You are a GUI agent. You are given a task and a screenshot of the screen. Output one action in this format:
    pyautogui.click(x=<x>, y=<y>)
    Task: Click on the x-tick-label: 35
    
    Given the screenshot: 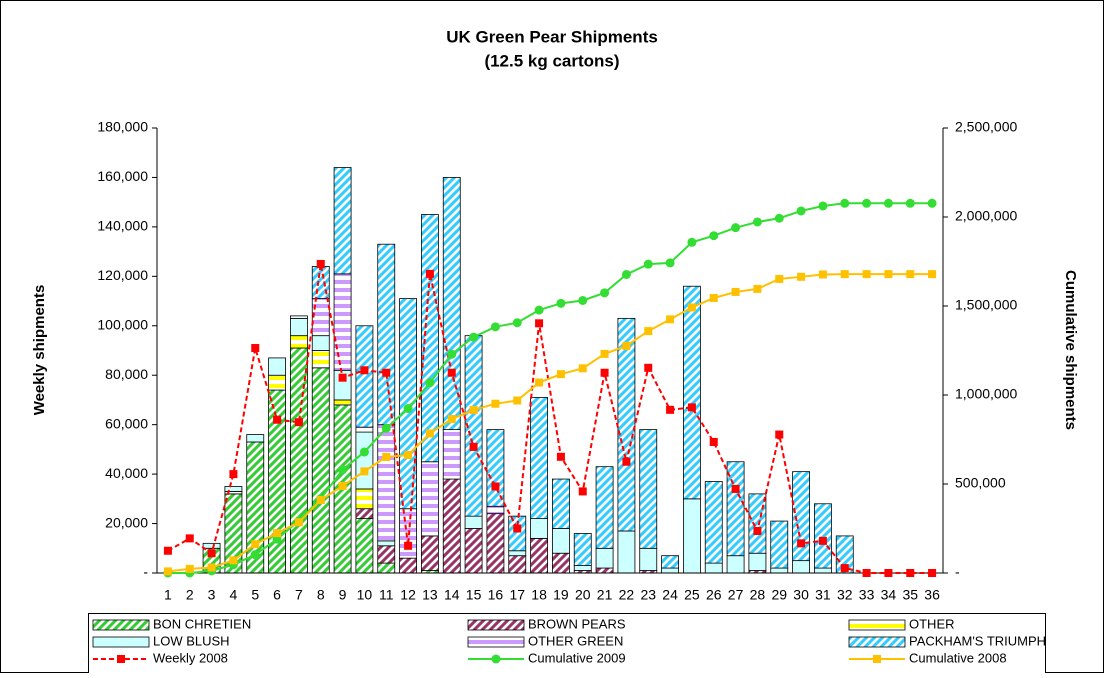 What is the action you would take?
    pyautogui.click(x=910, y=595)
    